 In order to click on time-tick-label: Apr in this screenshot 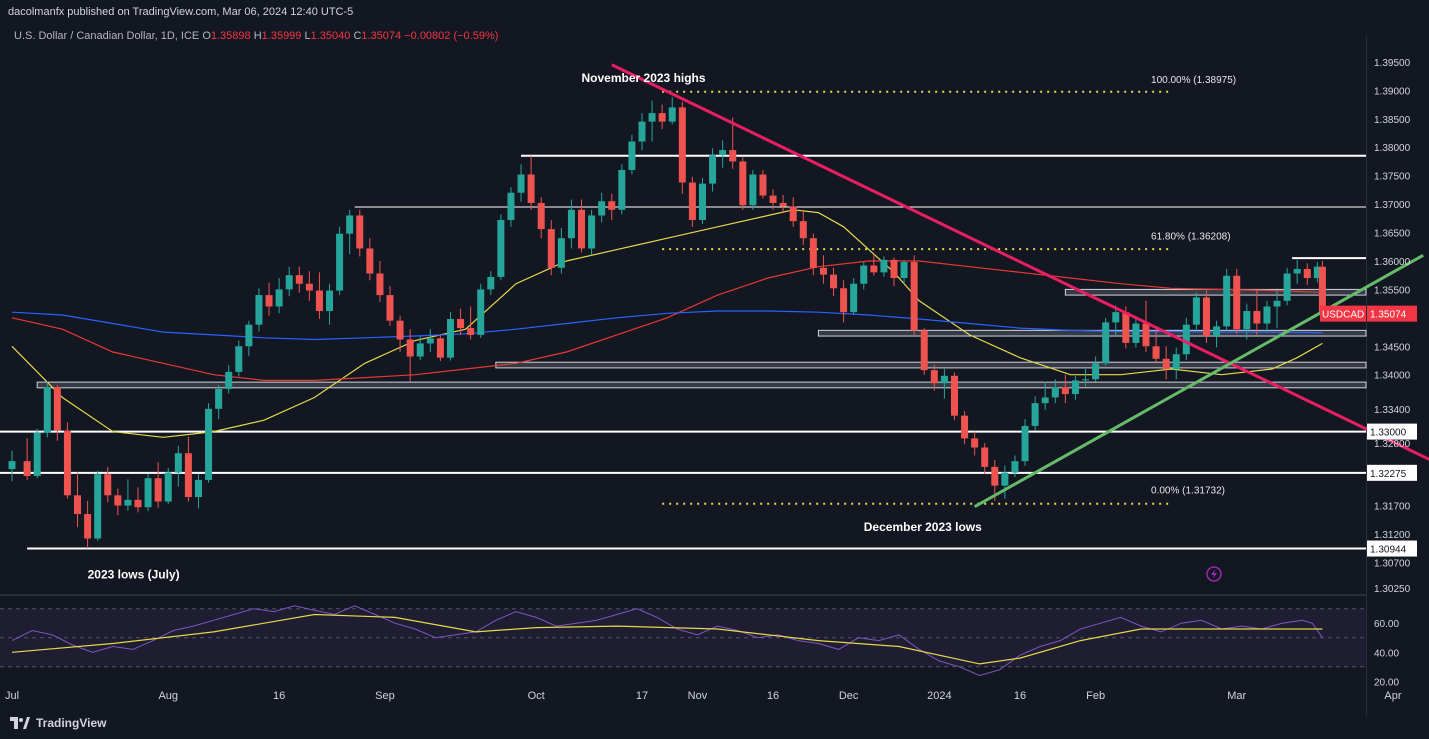, I will do `click(1392, 696)`.